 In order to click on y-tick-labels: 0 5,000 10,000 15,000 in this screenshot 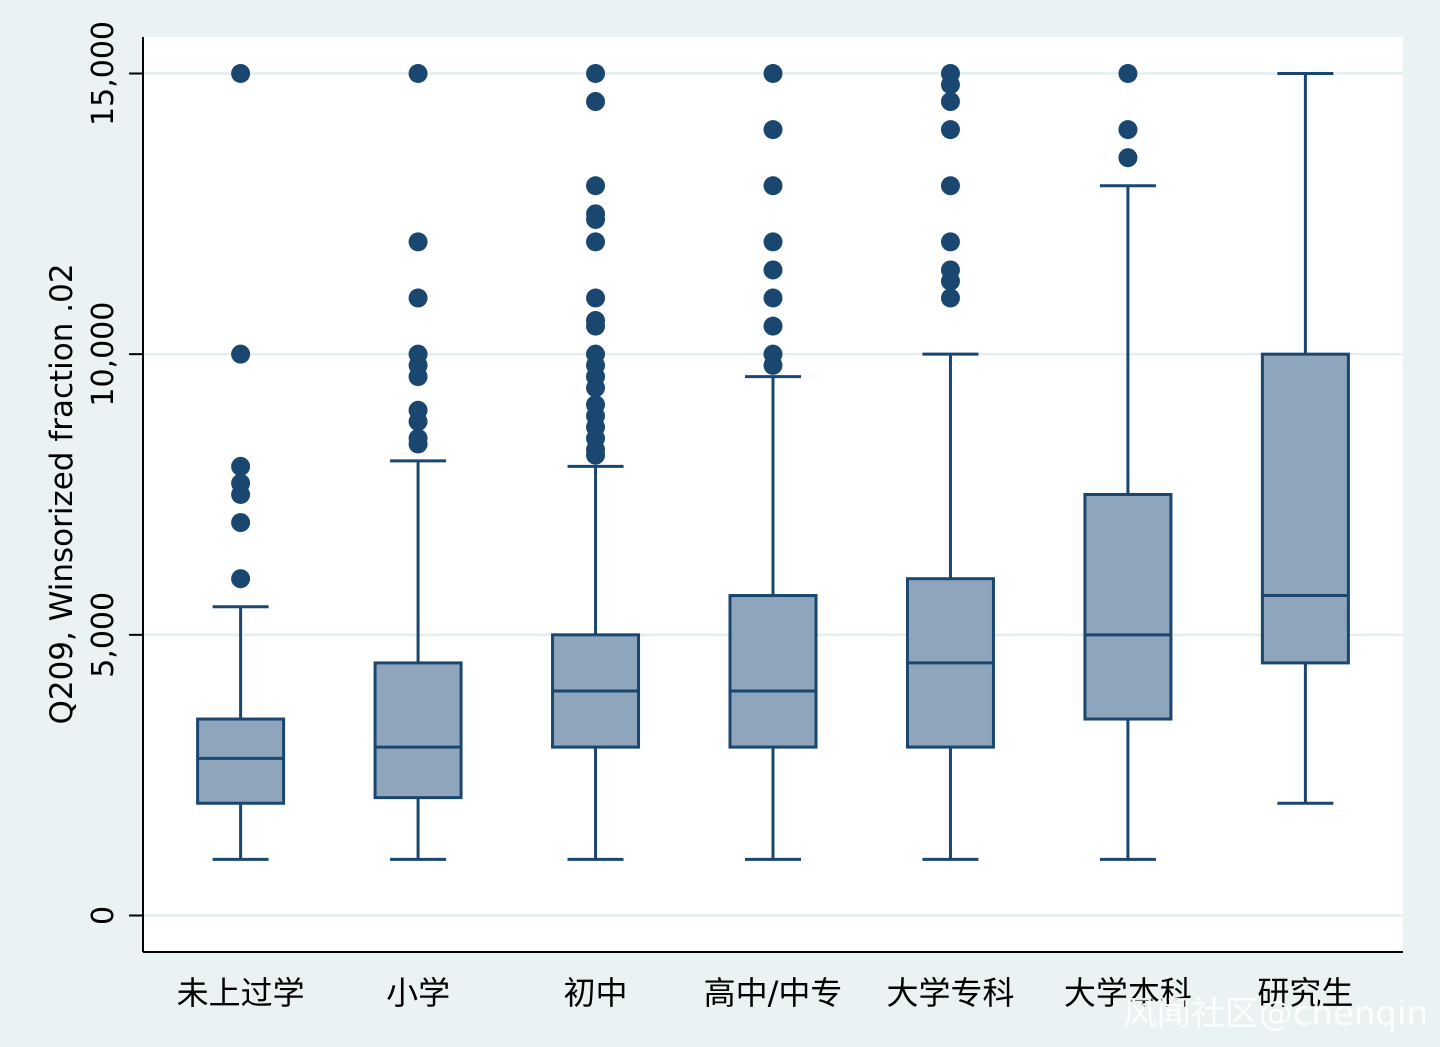, I will do `click(103, 473)`.